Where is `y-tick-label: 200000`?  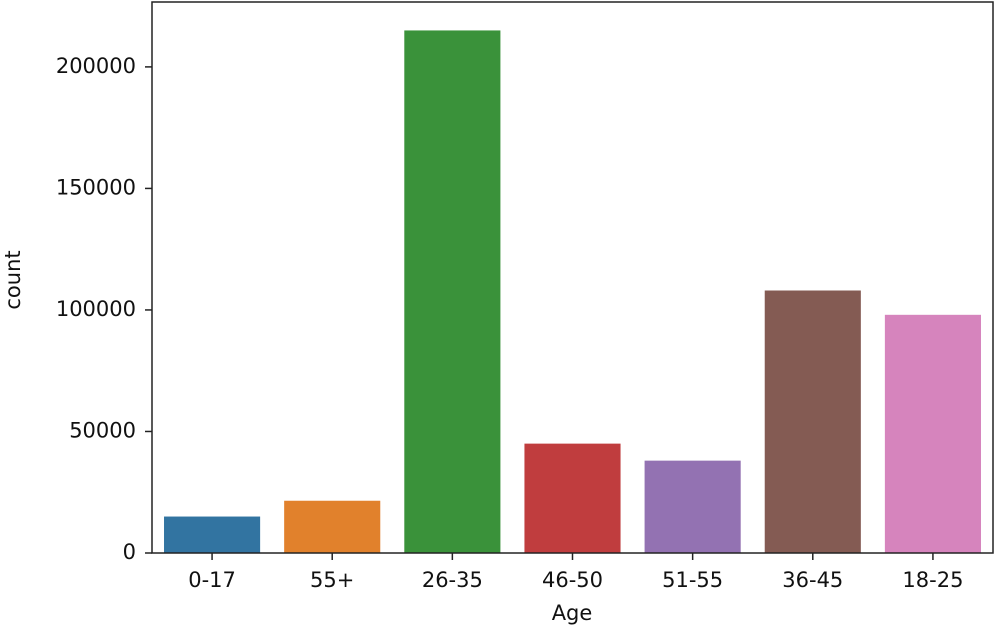 y-tick-label: 200000 is located at coordinates (96, 66).